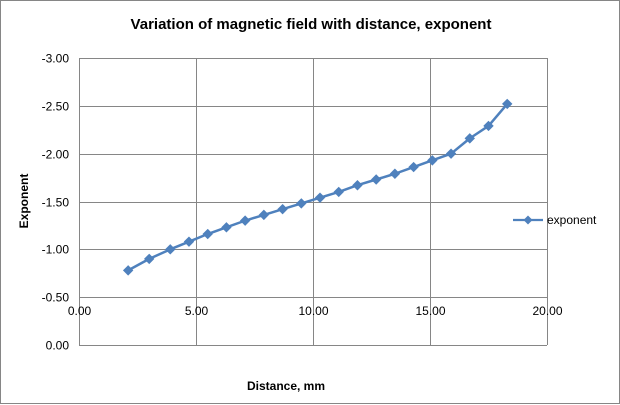 The width and height of the screenshot is (620, 405). I want to click on y-tick-label: -0.50, so click(56, 298).